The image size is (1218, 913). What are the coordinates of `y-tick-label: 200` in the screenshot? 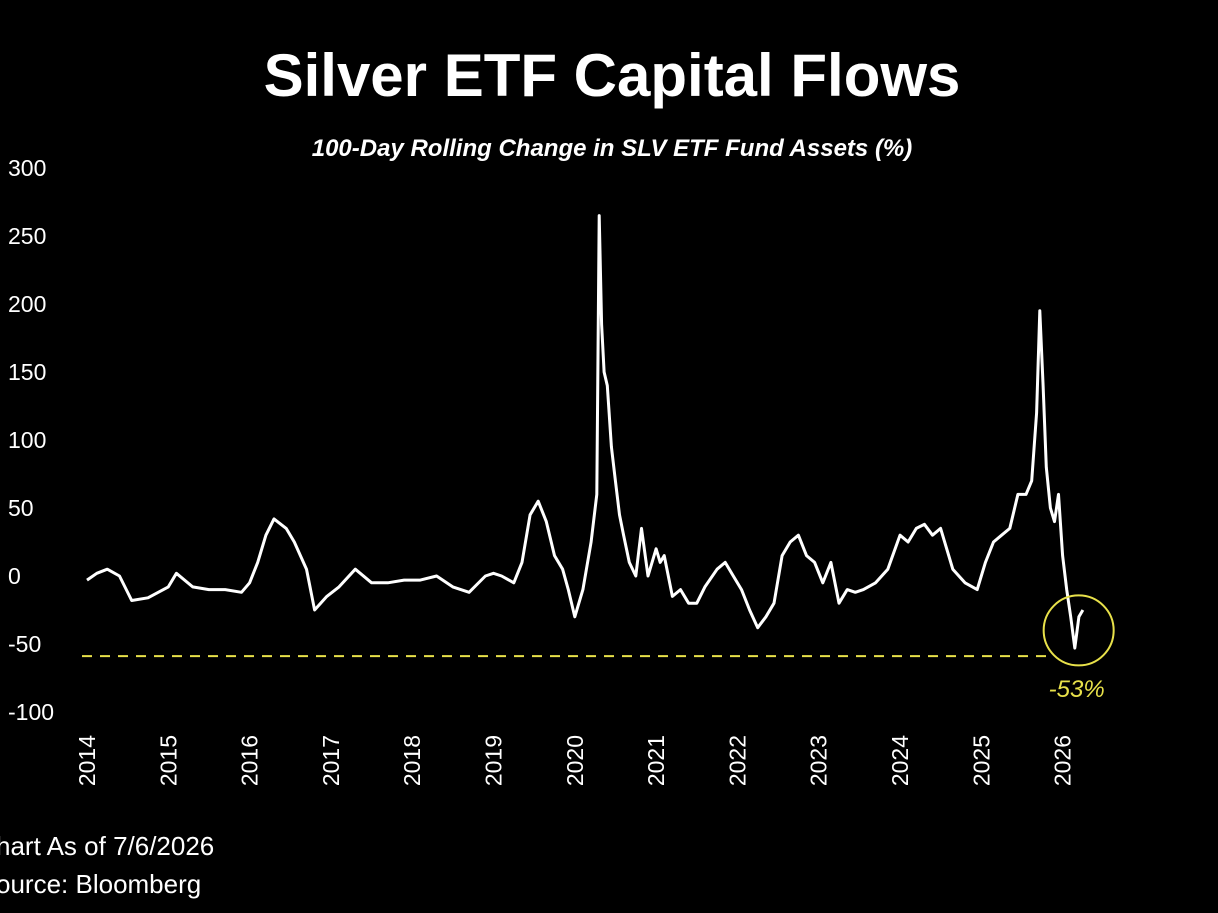 It's located at (27, 304).